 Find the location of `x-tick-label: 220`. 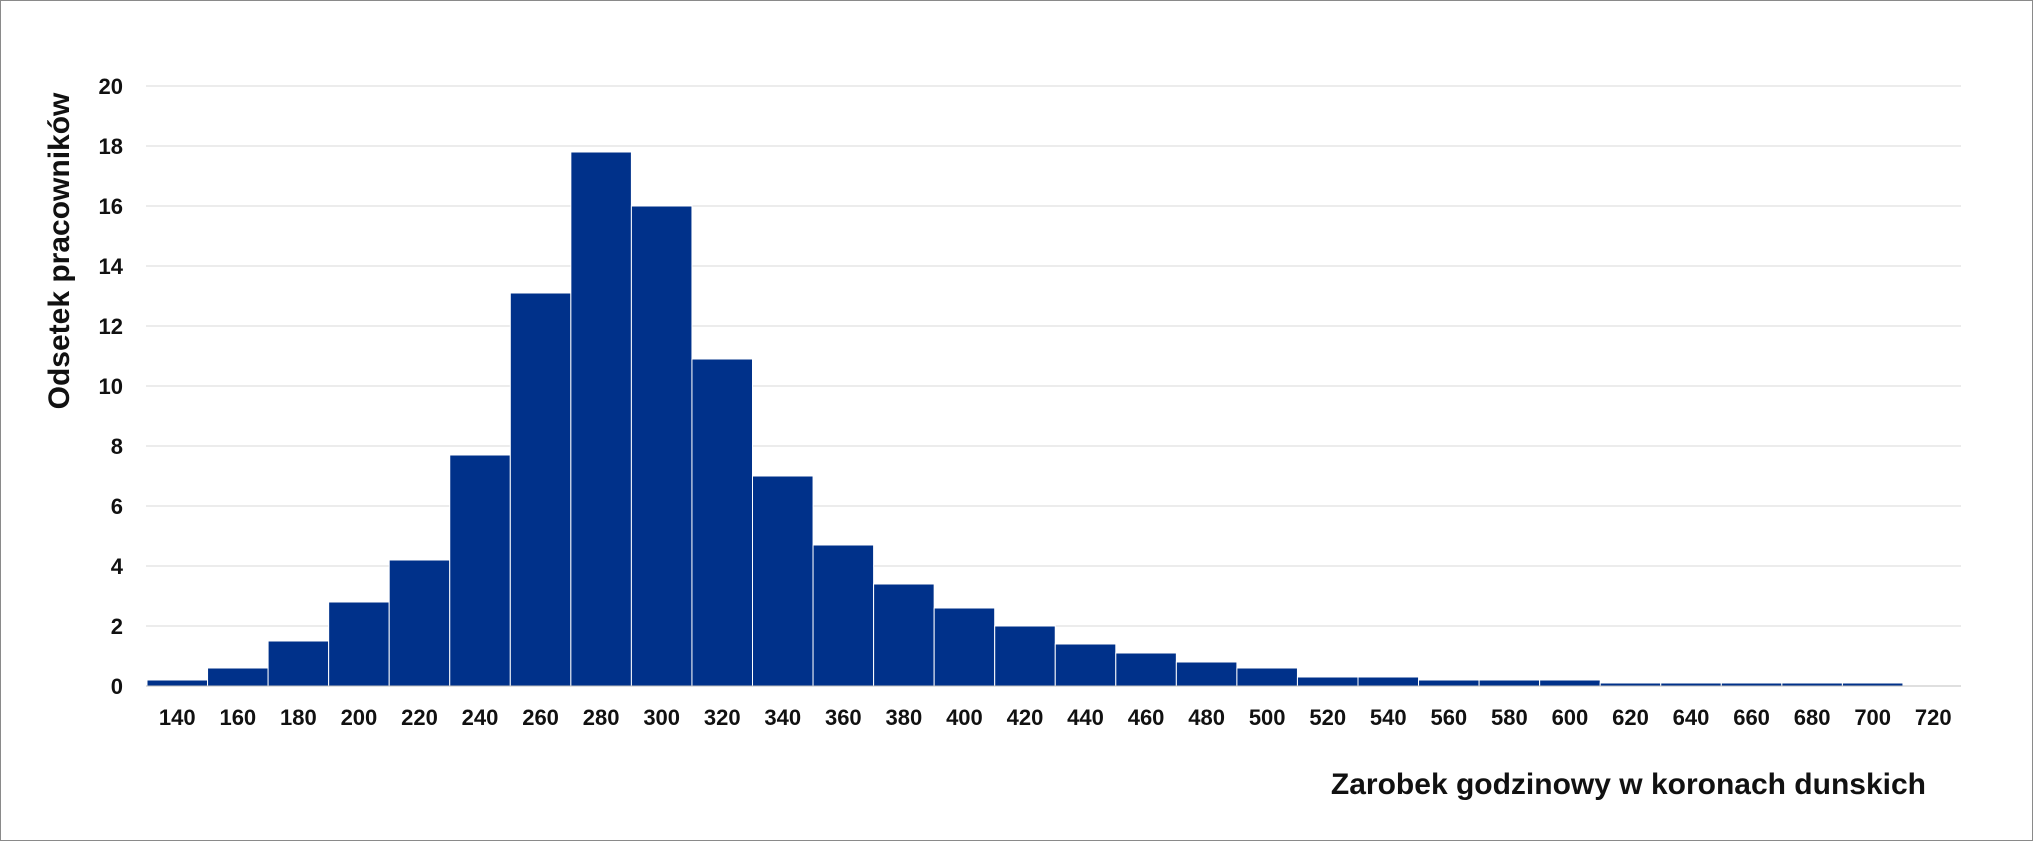

x-tick-label: 220 is located at coordinates (419, 717).